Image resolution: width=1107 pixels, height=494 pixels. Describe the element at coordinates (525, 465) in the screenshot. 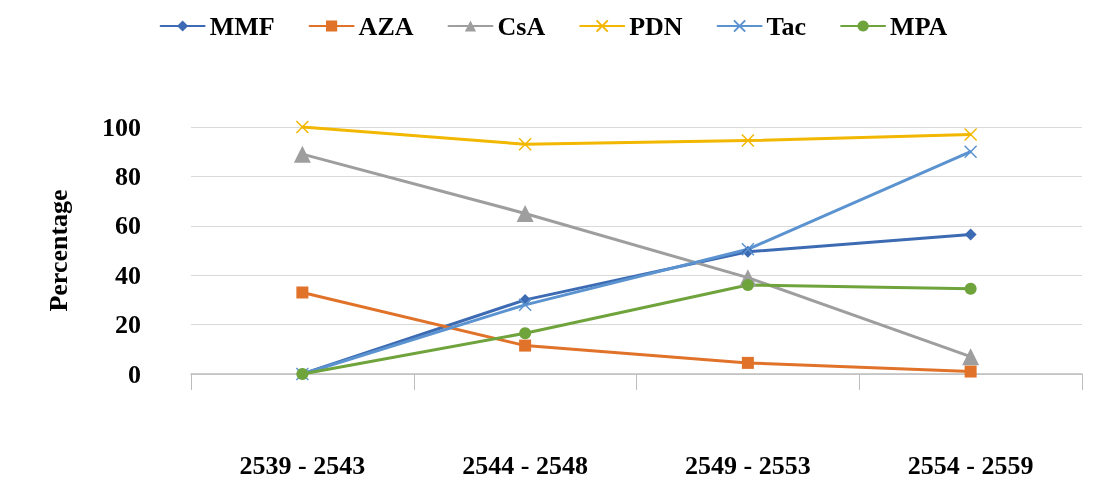

I see `x-tick-label: 2544 - 2548` at that location.